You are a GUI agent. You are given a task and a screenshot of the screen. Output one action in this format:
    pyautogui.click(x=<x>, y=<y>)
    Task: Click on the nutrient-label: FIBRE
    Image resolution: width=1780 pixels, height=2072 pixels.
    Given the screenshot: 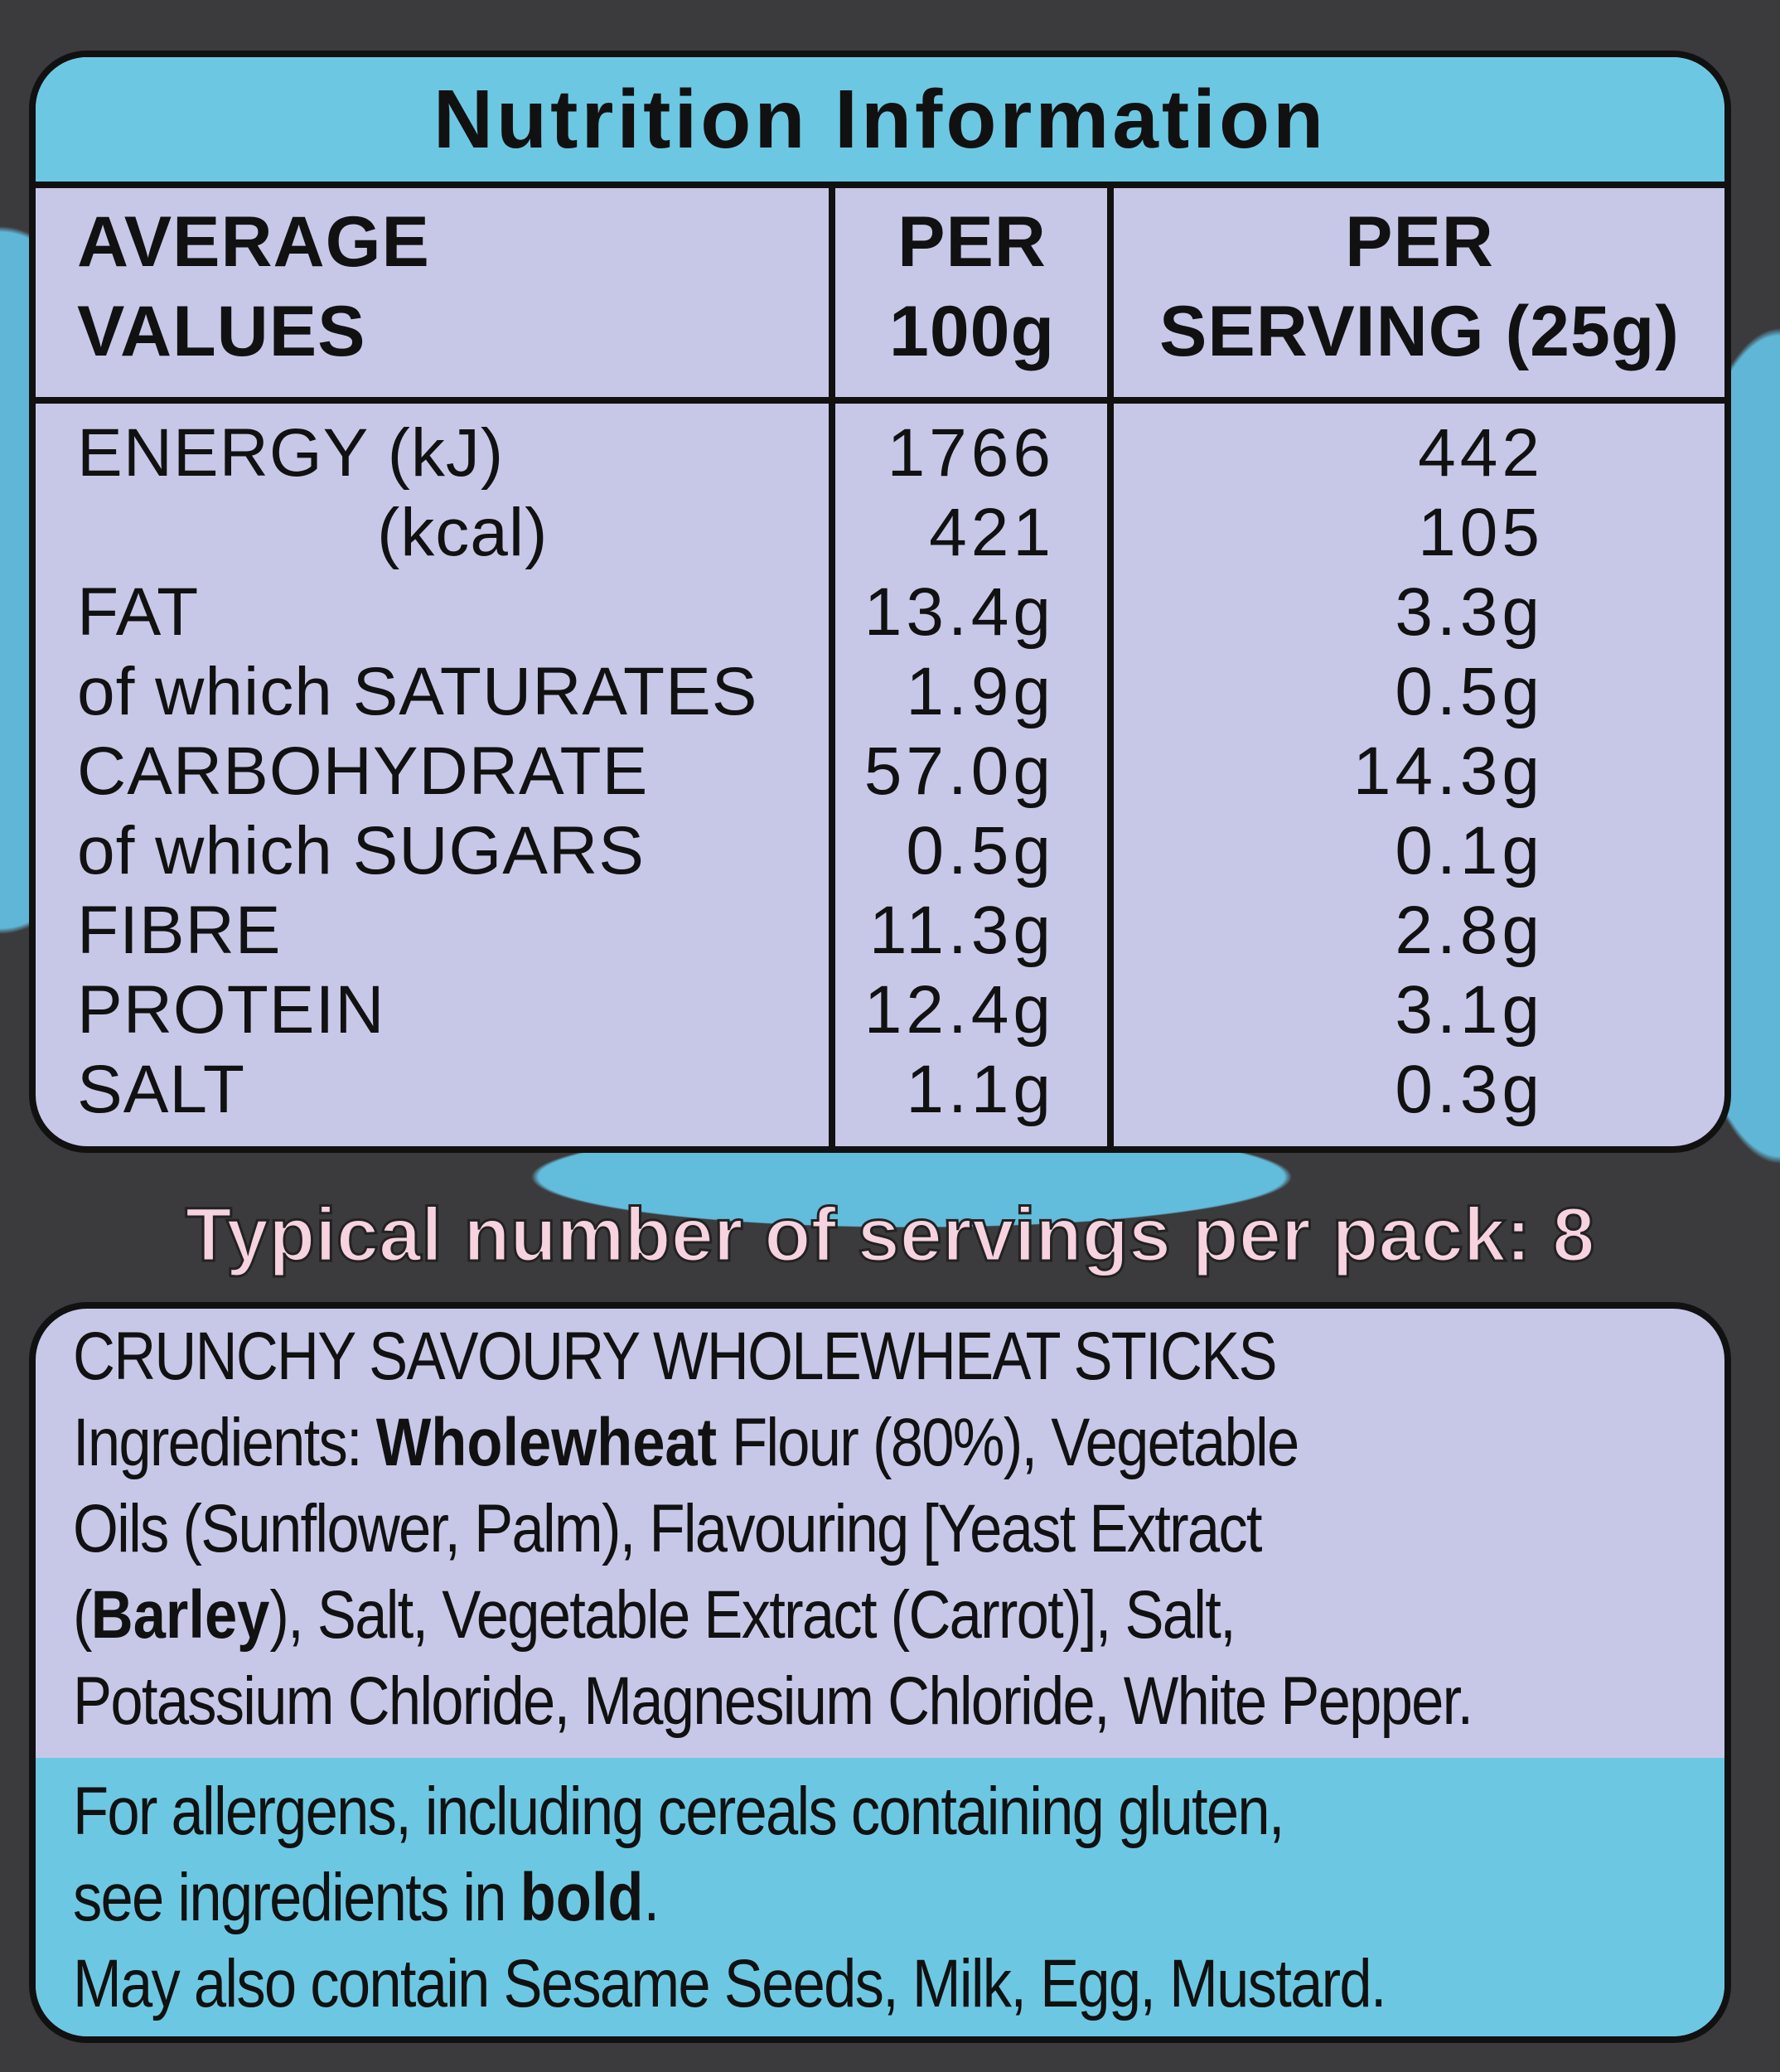 What is the action you would take?
    pyautogui.click(x=179, y=930)
    